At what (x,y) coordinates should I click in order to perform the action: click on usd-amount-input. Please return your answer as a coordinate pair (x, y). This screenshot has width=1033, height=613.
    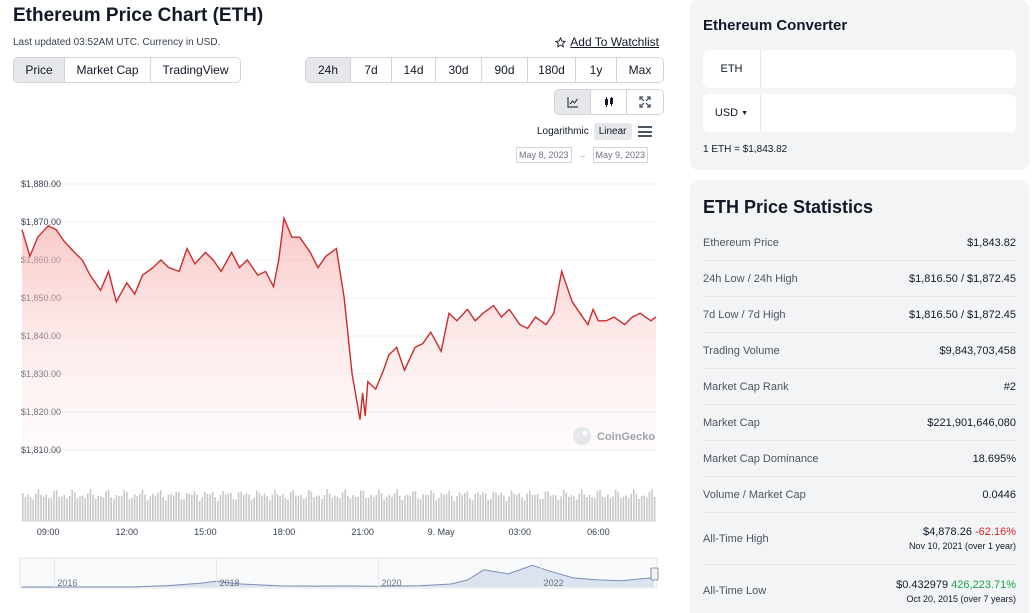
    Looking at the image, I should click on (888, 113).